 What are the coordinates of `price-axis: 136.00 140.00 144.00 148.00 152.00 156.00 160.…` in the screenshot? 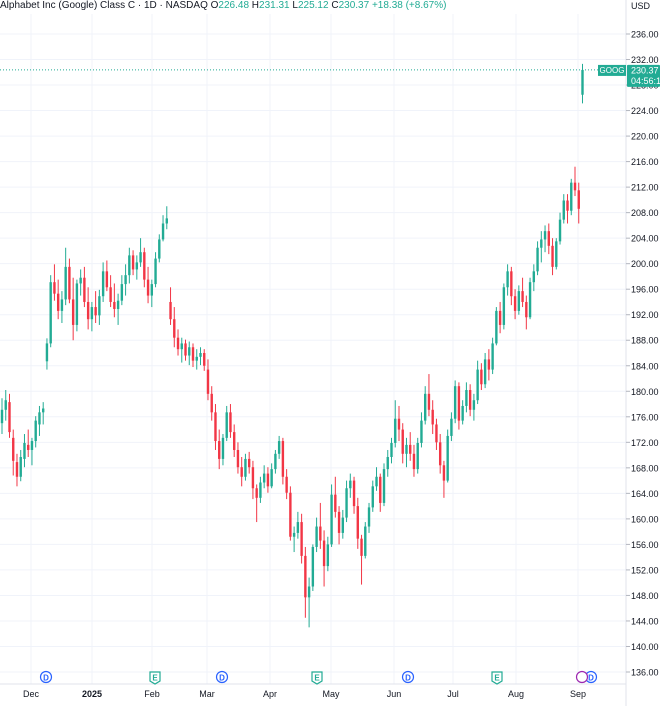 It's located at (642, 353).